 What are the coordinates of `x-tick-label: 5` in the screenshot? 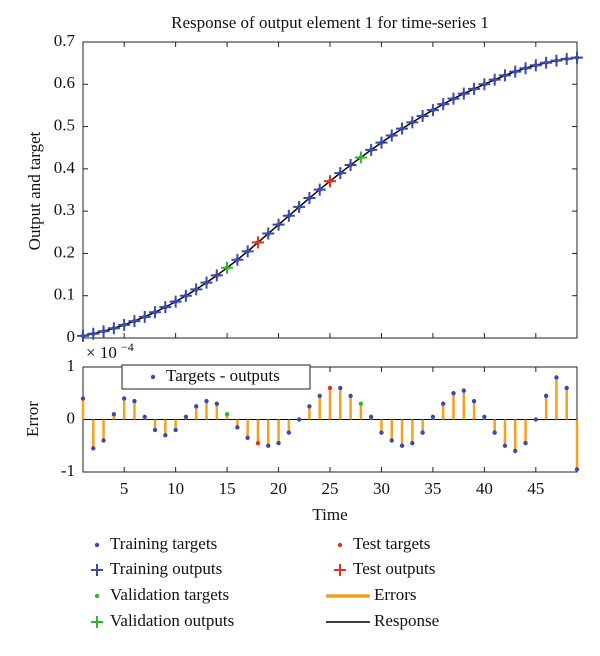 It's located at (124, 488).